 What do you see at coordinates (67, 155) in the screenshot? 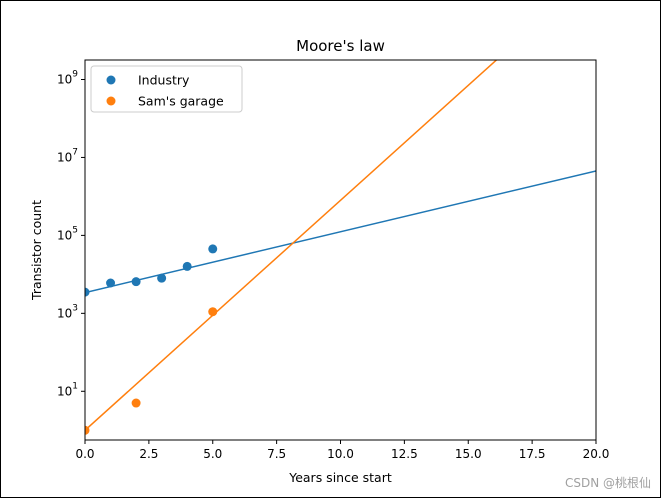
I see `y-tick-label: 10⁷` at bounding box center [67, 155].